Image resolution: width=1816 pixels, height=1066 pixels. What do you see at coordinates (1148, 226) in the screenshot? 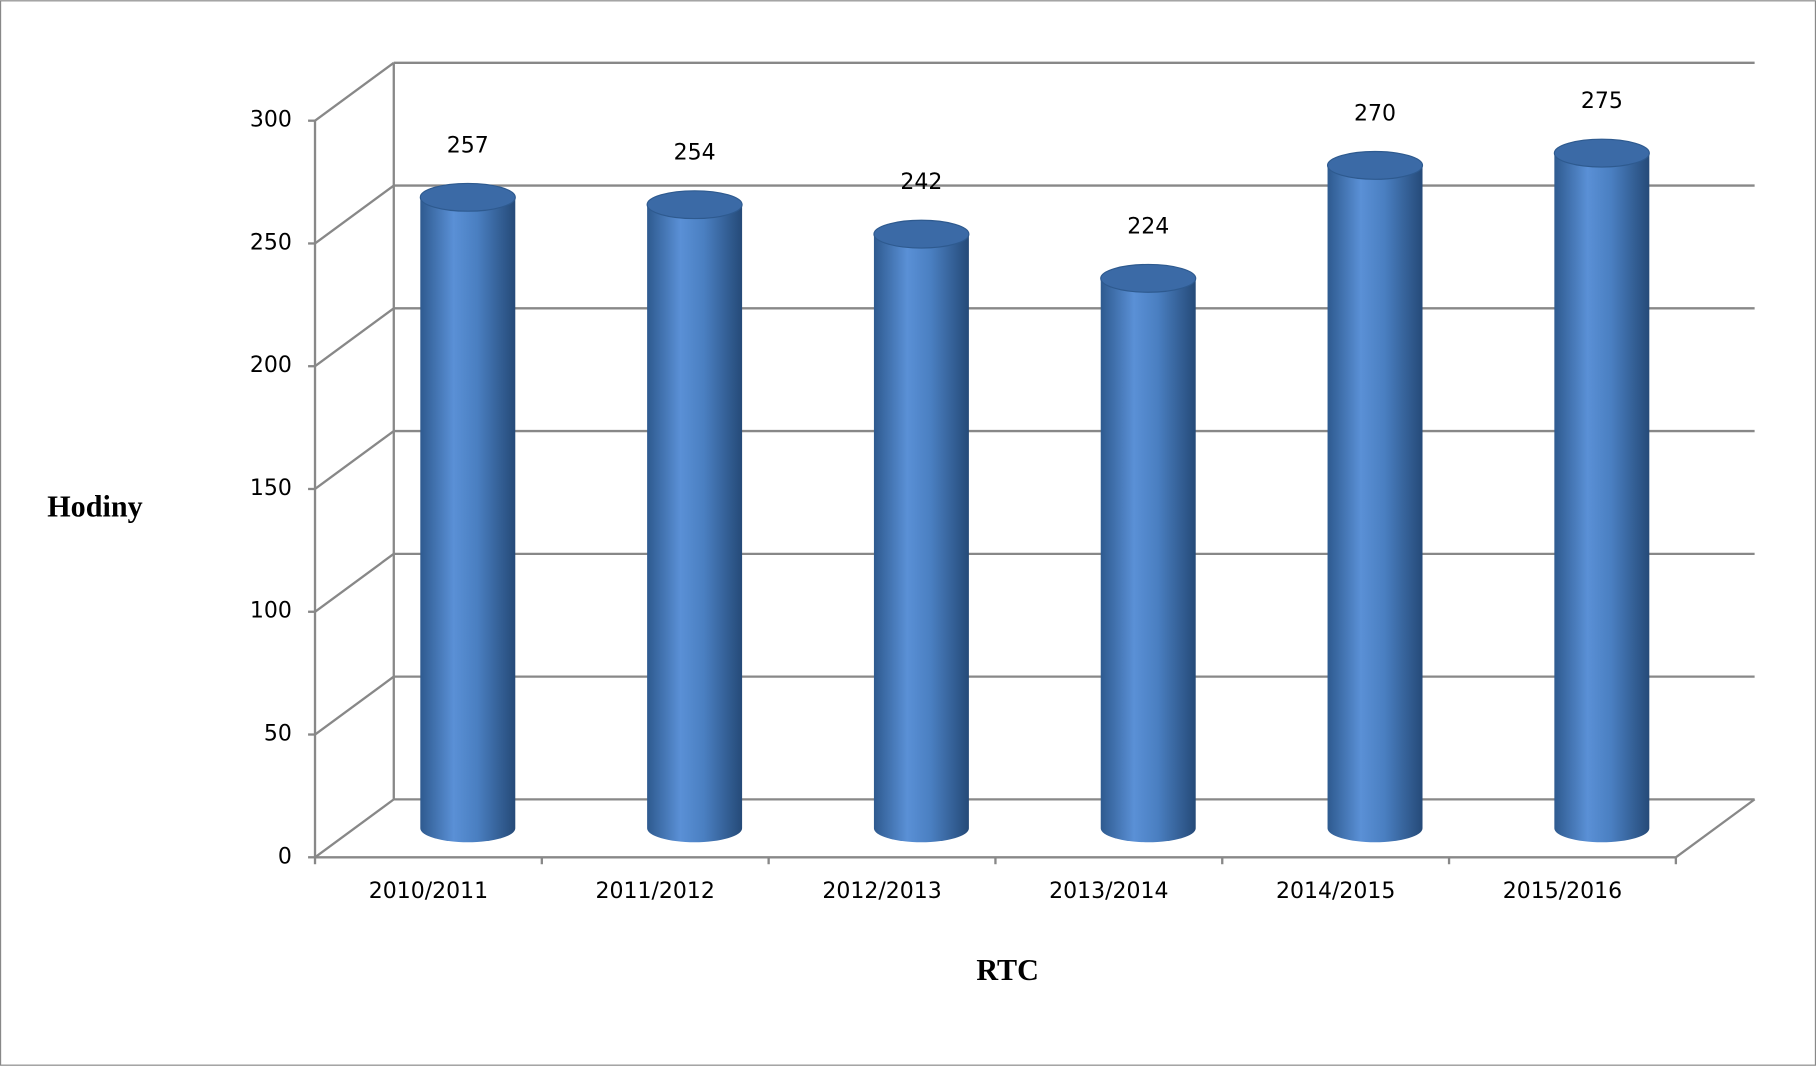
I see `data-label: 224` at bounding box center [1148, 226].